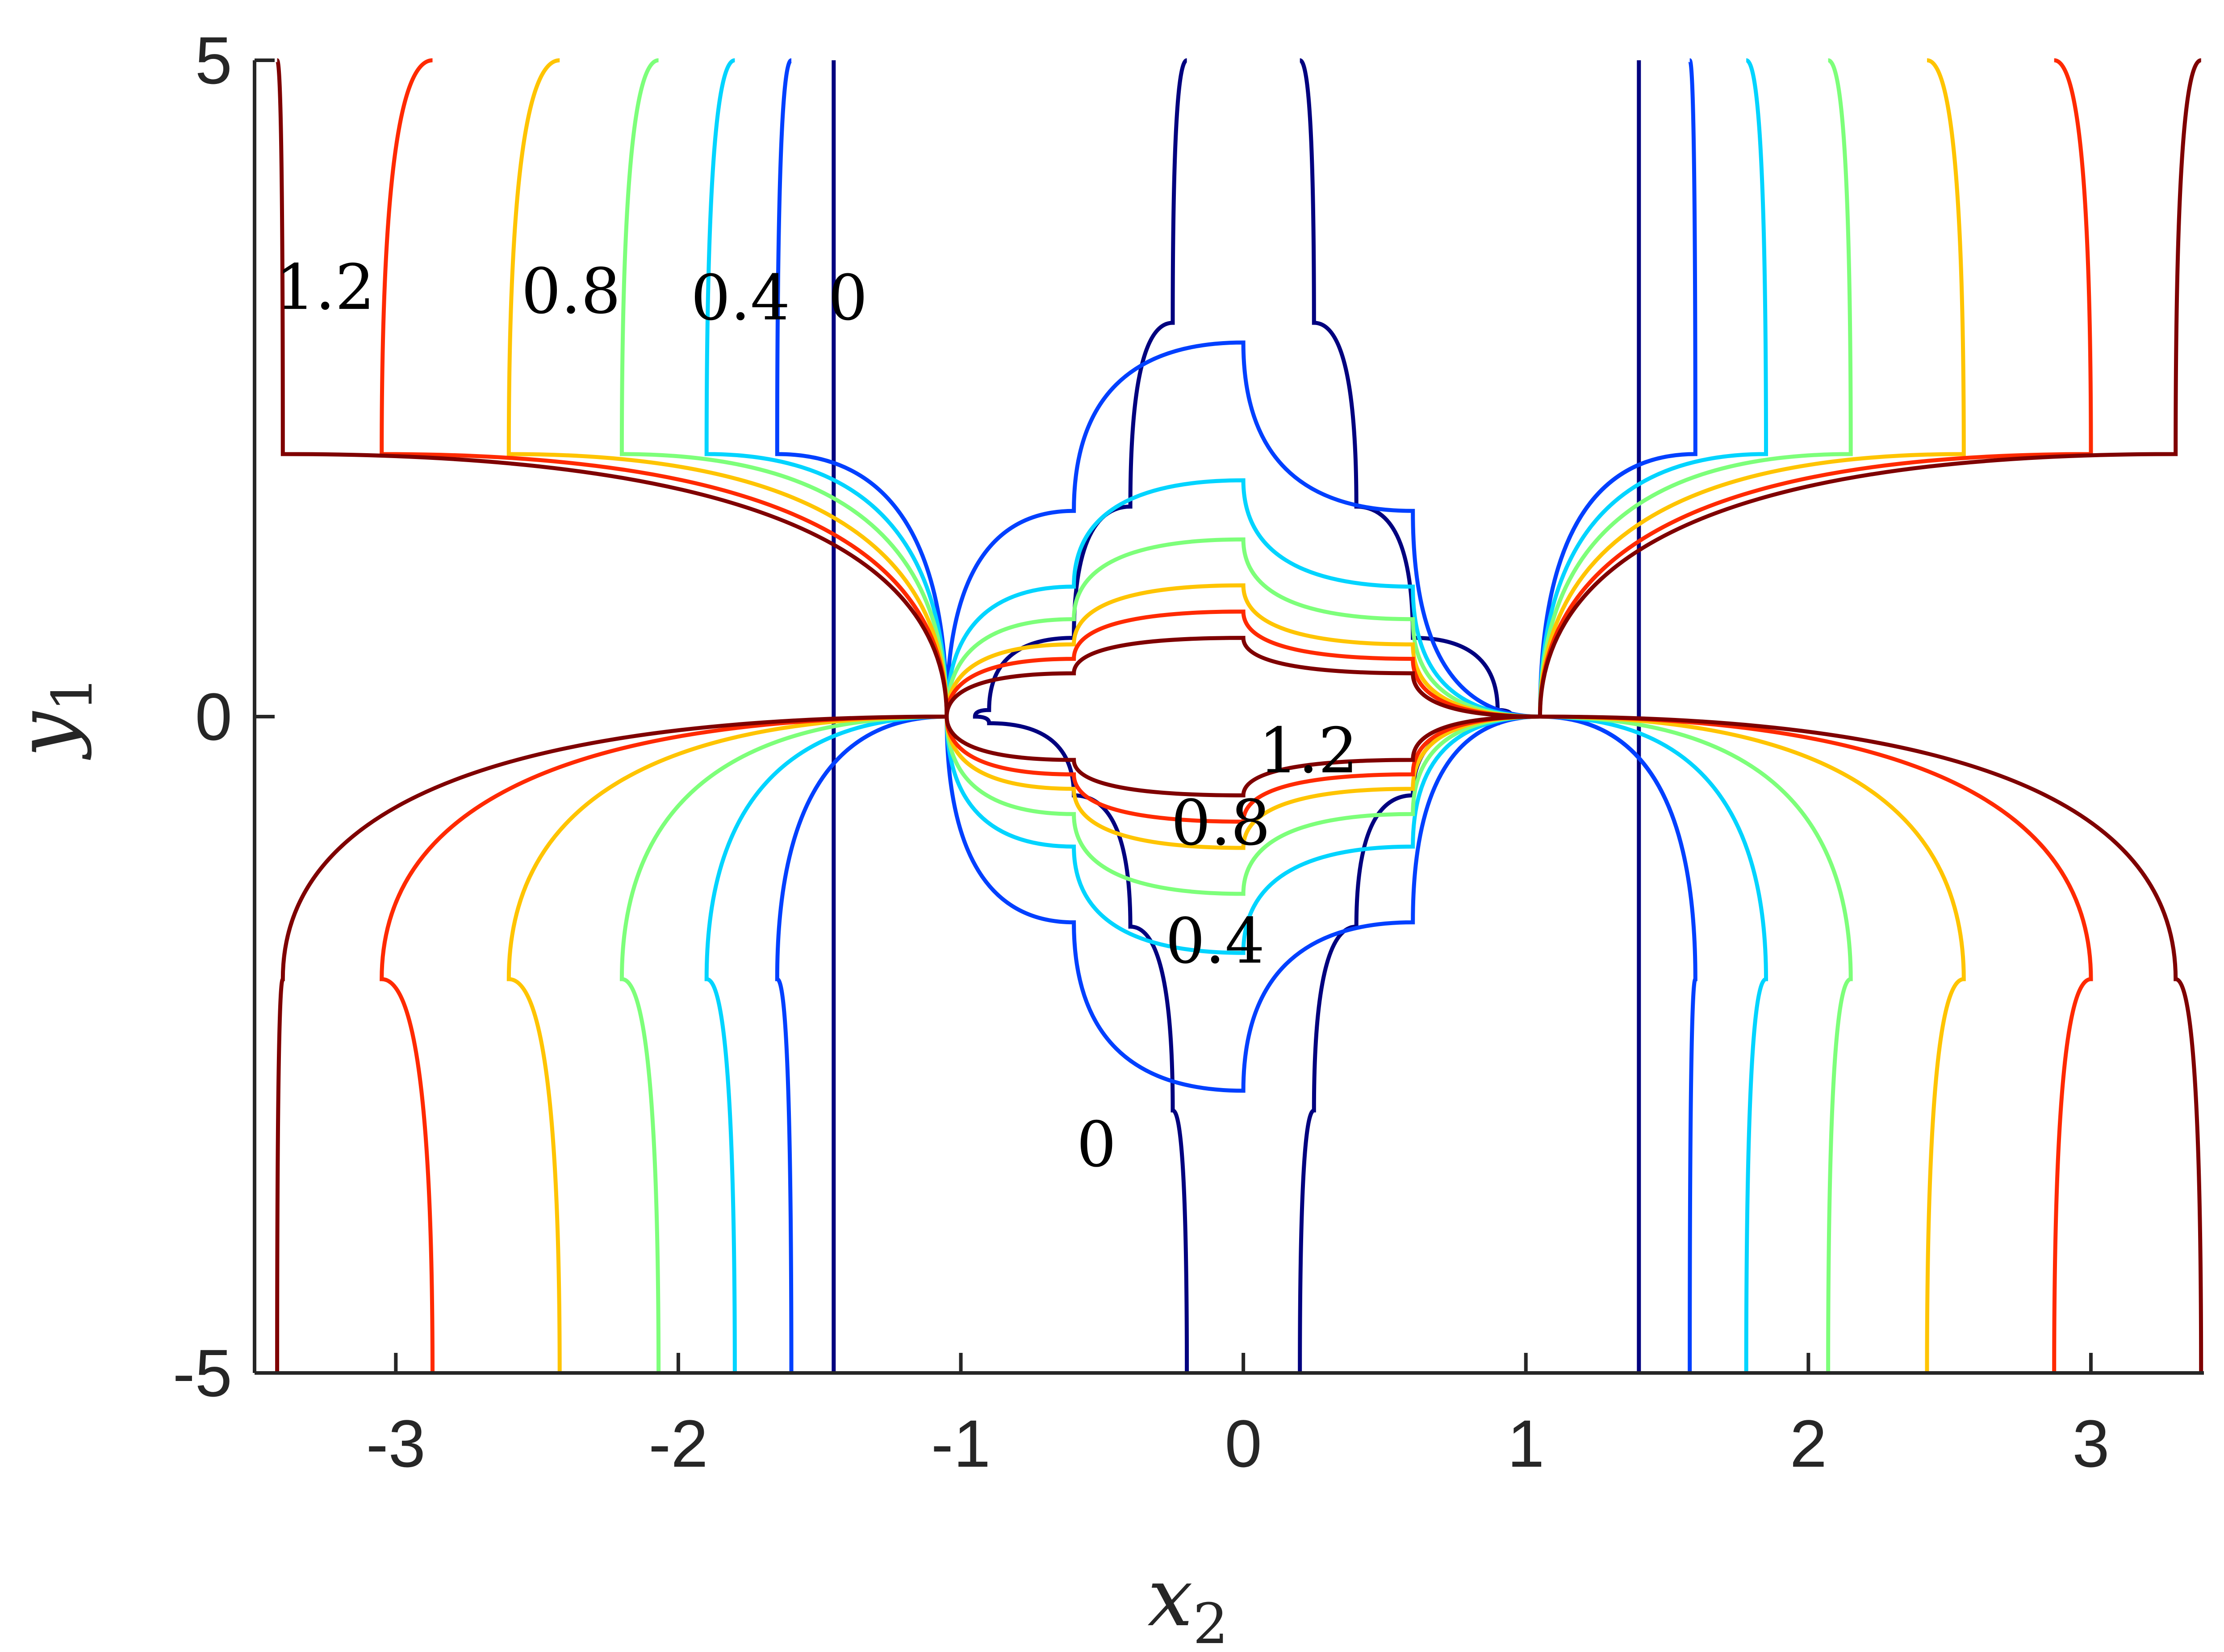 This screenshot has height=1652, width=2224. I want to click on x-tick-label: 1, so click(1525, 1443).